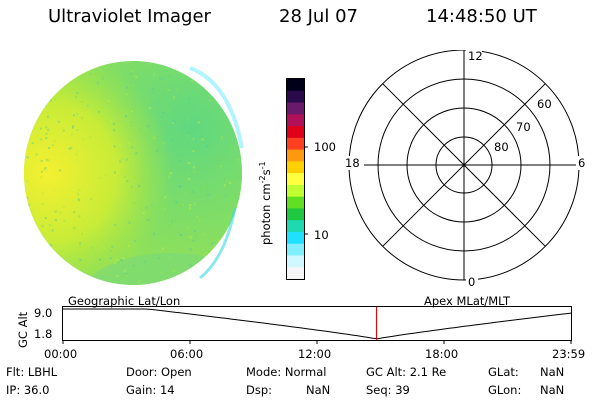  What do you see at coordinates (23, 329) in the screenshot?
I see `gc-alt-axis-label: GC Alt` at bounding box center [23, 329].